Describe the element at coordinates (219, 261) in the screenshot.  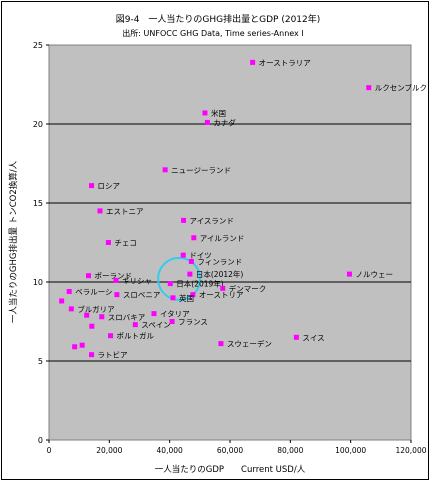
I see `data-point-label: フィンランド` at that location.